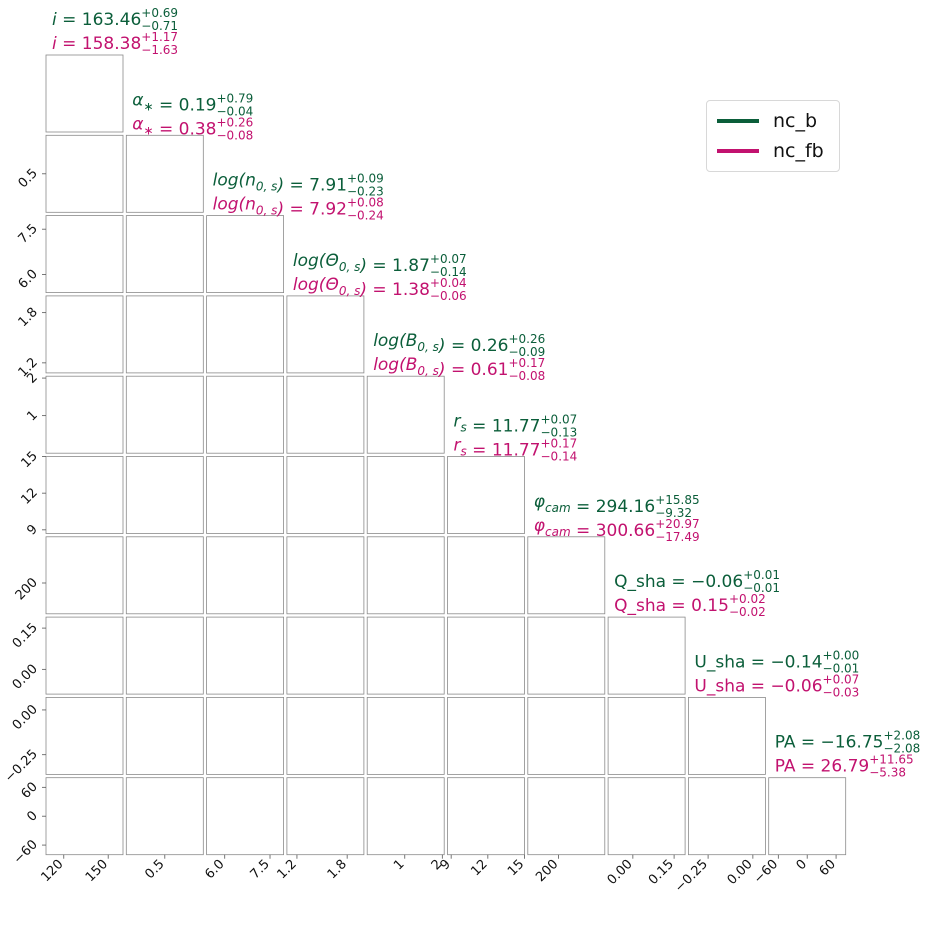 The image size is (934, 934). I want to click on summary-Q_sha-nc_b: Q_sha = −0.06+0.01 −0.01, so click(697, 581).